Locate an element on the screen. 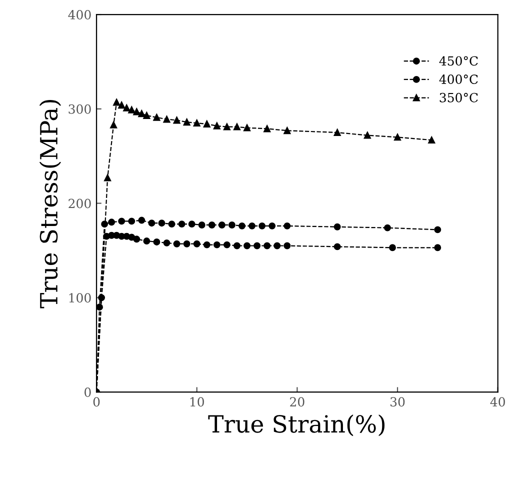 This screenshot has width=508, height=484. y-tick-label: 400 is located at coordinates (79, 15).